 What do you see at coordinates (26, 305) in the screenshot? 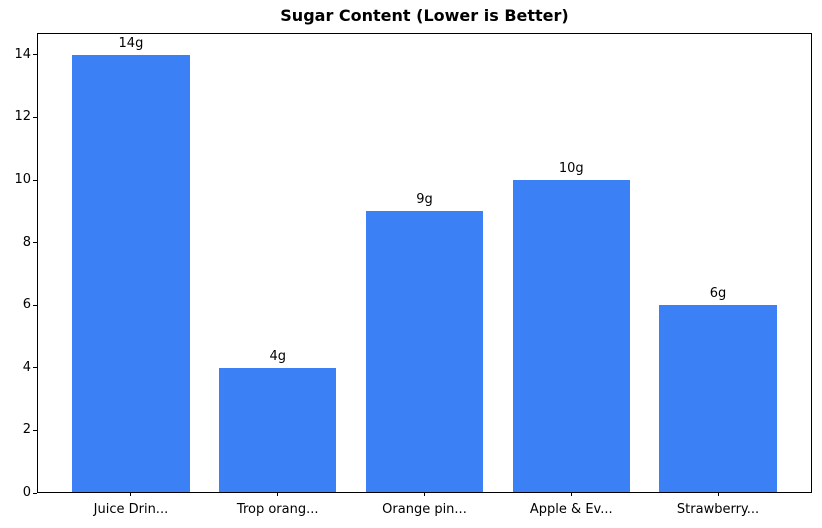
I see `y-tick-label: 6` at bounding box center [26, 305].